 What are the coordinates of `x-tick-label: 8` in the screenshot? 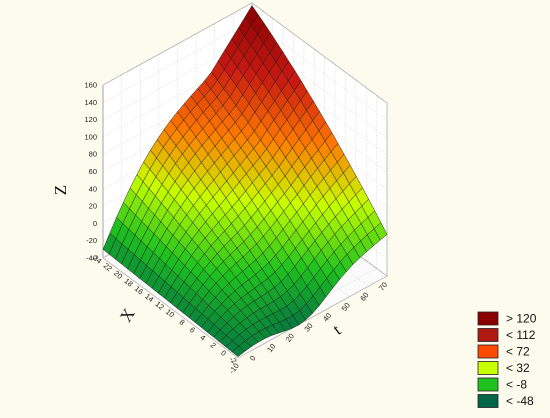 It's located at (182, 322).